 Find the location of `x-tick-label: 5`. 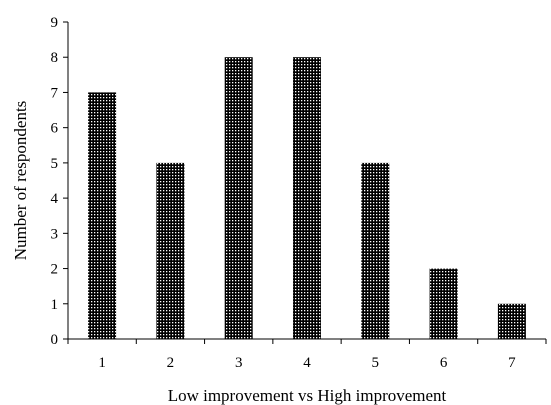

x-tick-label: 5 is located at coordinates (376, 363).